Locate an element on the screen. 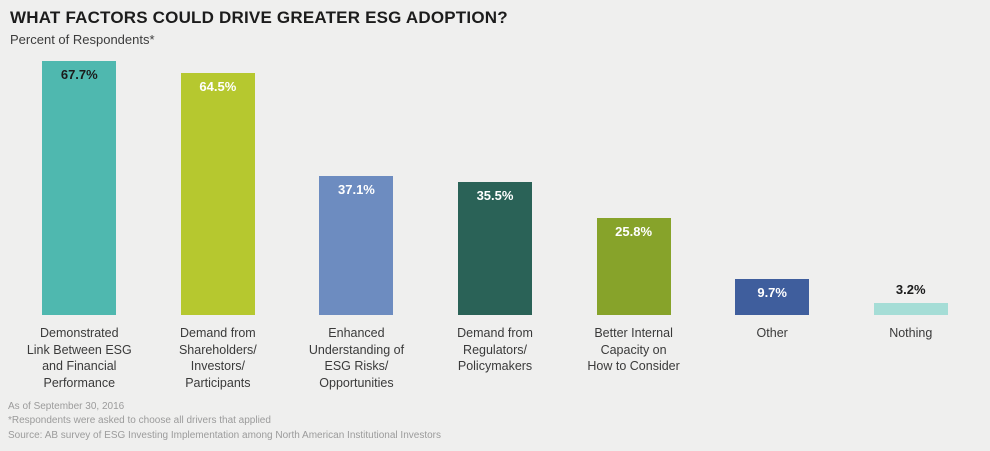  bar-value-label: 35.5% is located at coordinates (495, 195).